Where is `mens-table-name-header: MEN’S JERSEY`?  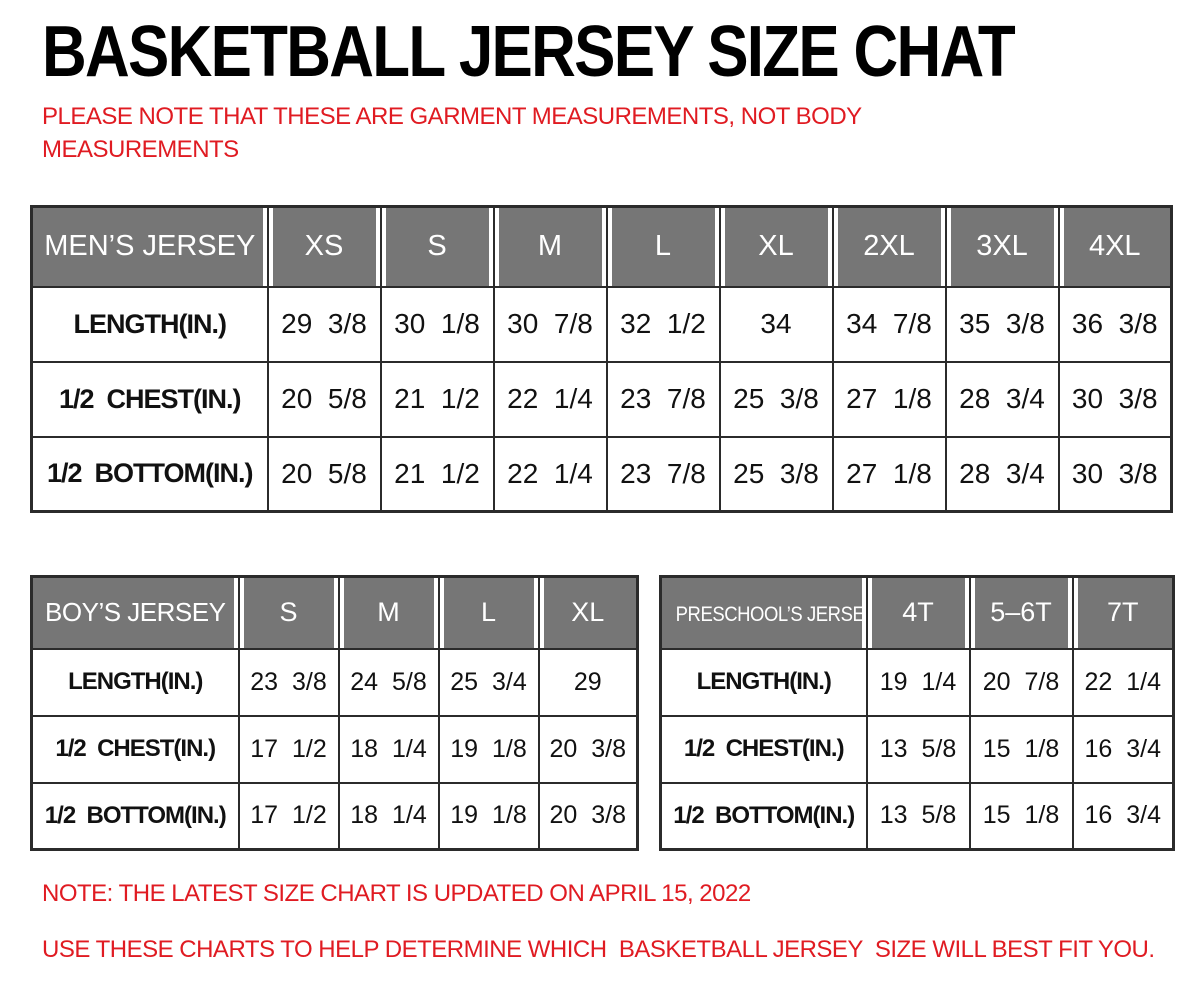
mens-table-name-header: MEN’S JERSEY is located at coordinates (149, 246).